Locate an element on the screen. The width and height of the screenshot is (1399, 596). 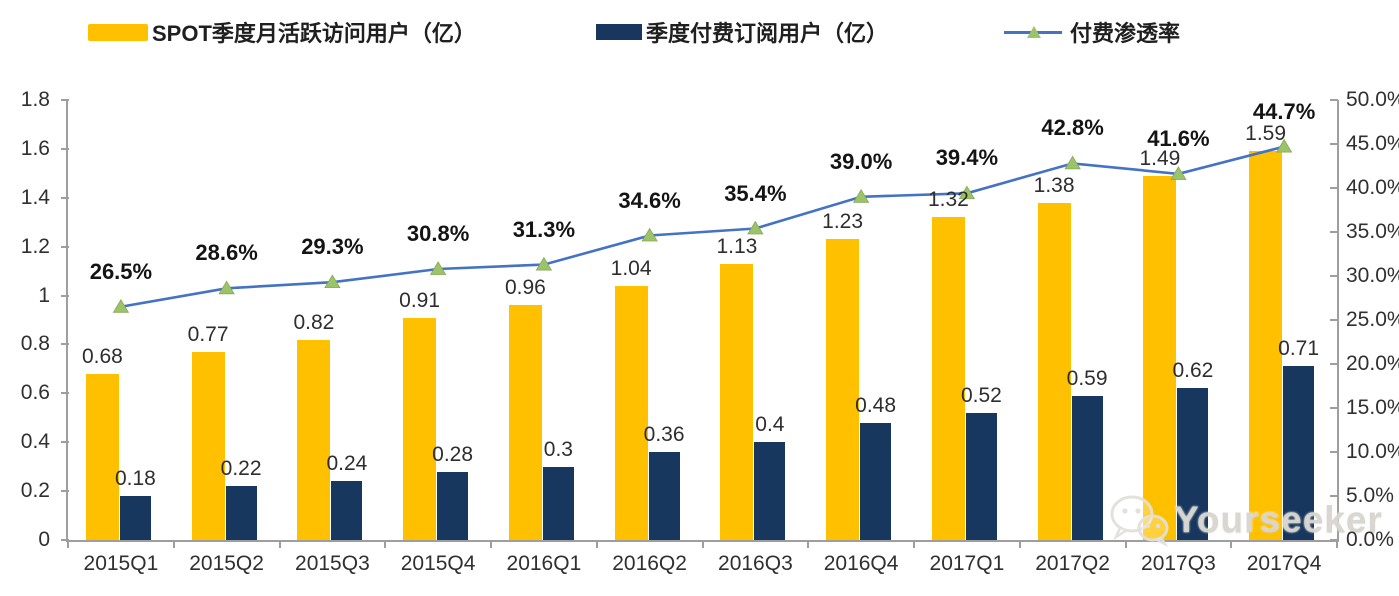
x-category-label: 2017Q2 is located at coordinates (1072, 563).